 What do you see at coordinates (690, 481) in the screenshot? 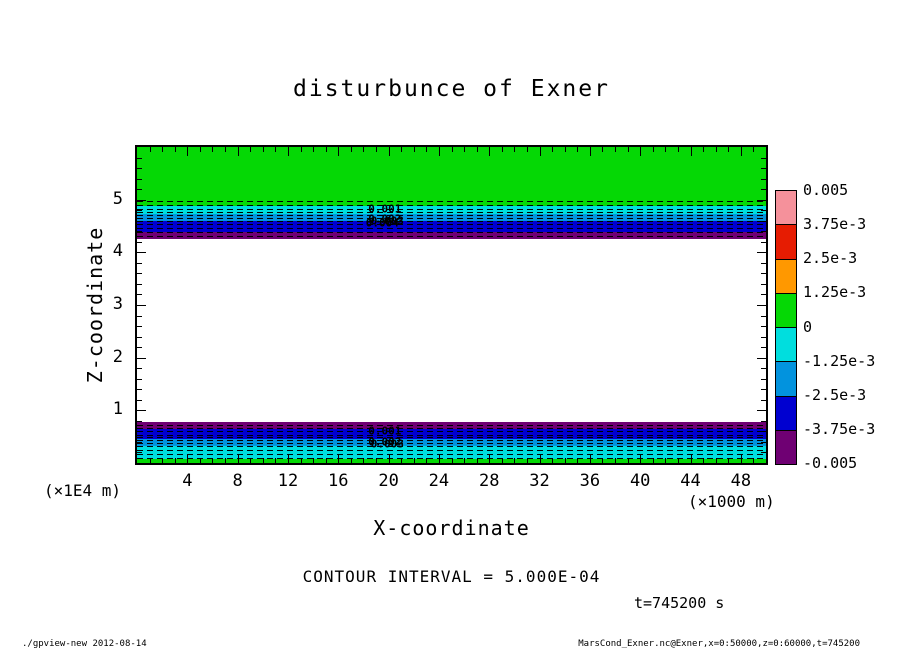
I see `x-tick-label: 44` at bounding box center [690, 481].